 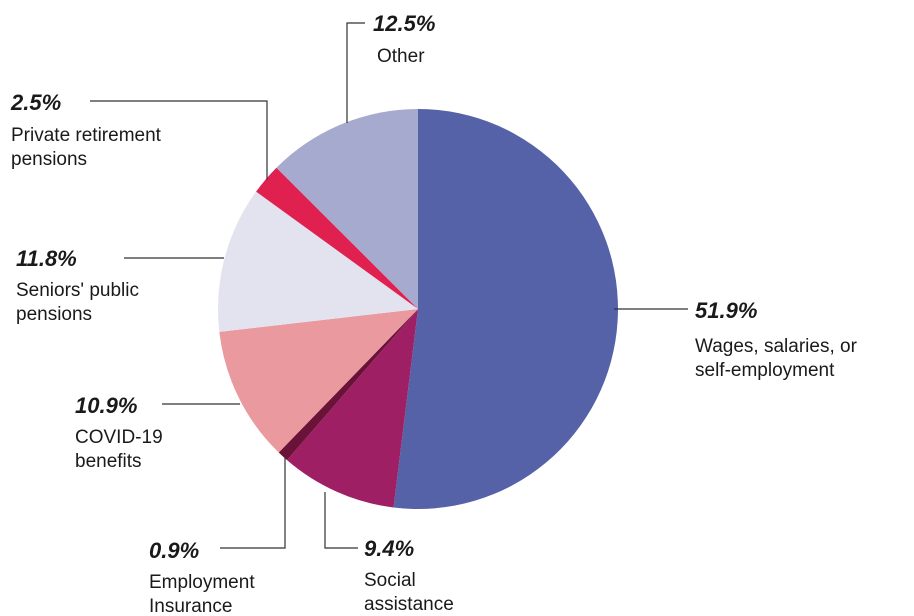 What do you see at coordinates (202, 594) in the screenshot?
I see `category-label-employment-insurance: Employment Insurance` at bounding box center [202, 594].